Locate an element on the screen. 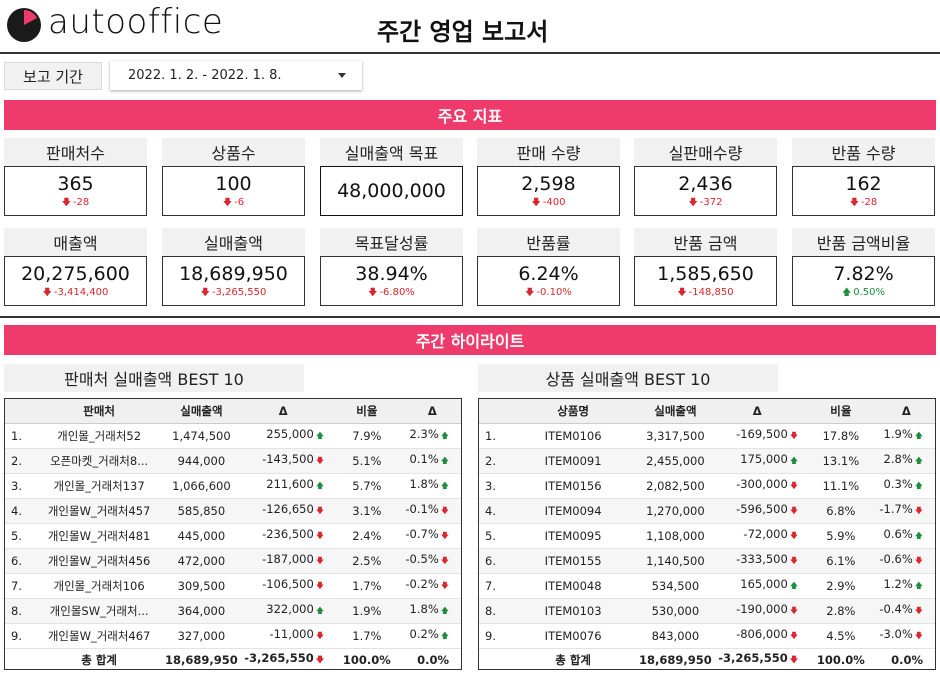 This screenshot has width=940, height=674. table-row: 8. 개인몰SW_거래처... 364,000 322,000 🡅 1.9% 1.8% 🡅 is located at coordinates (233, 611).